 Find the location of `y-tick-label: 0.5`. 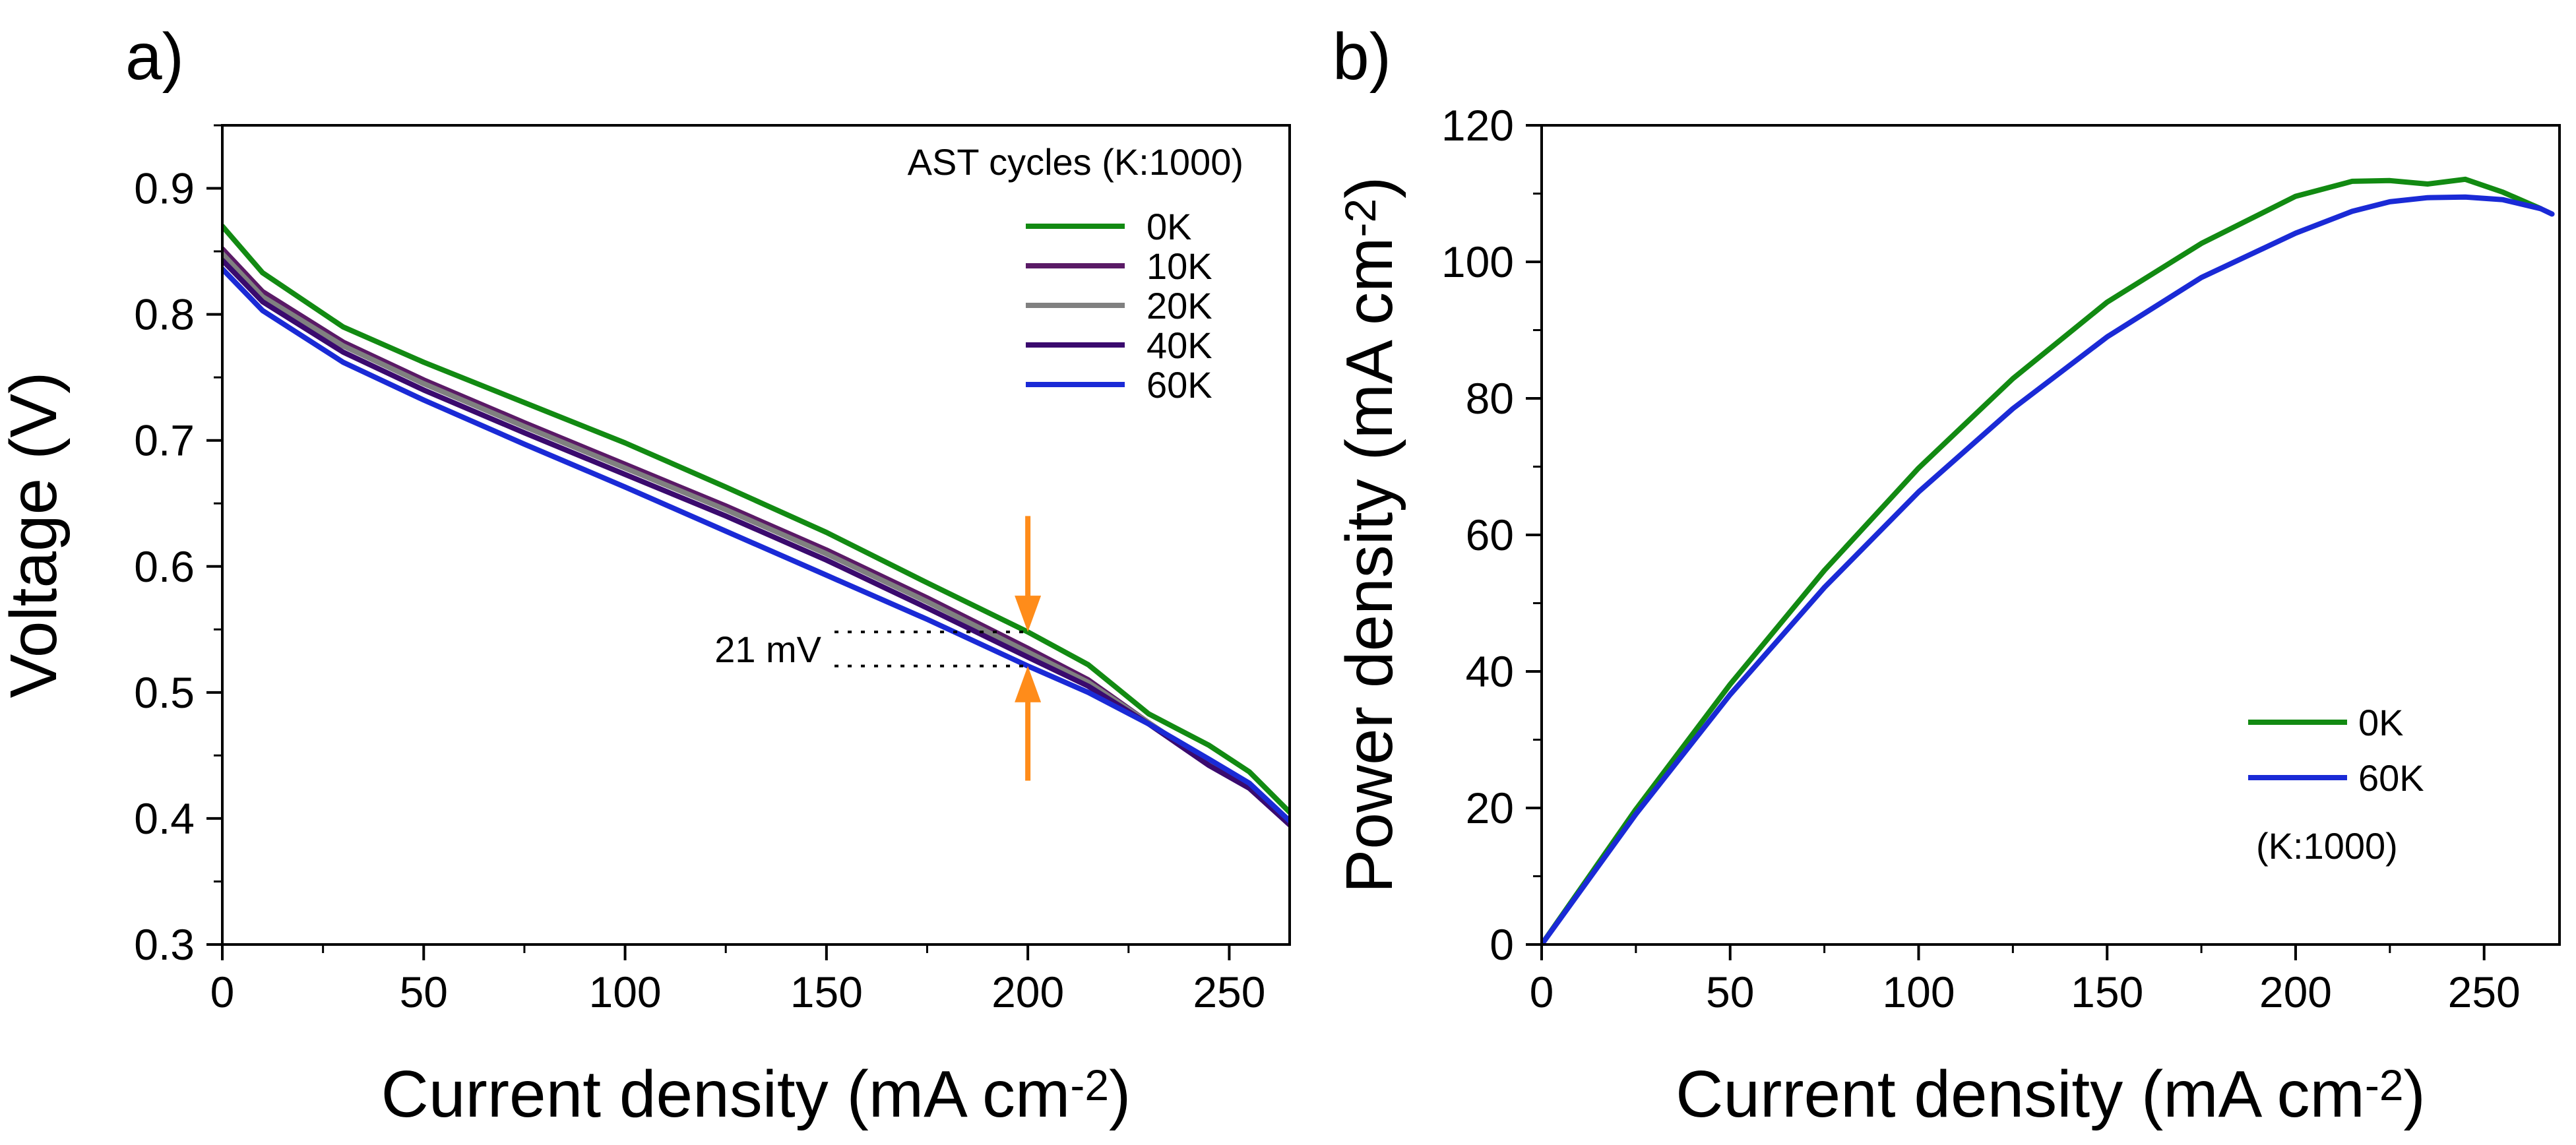

y-tick-label: 0.5 is located at coordinates (165, 692).